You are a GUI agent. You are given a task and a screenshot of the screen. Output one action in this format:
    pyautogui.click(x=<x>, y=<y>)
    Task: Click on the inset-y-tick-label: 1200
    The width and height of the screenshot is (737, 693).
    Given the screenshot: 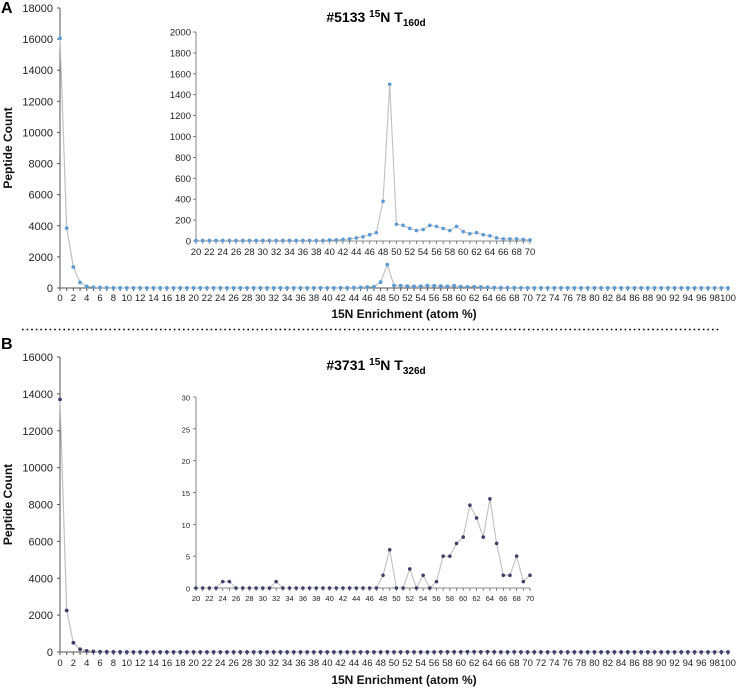 What is the action you would take?
    pyautogui.click(x=180, y=116)
    